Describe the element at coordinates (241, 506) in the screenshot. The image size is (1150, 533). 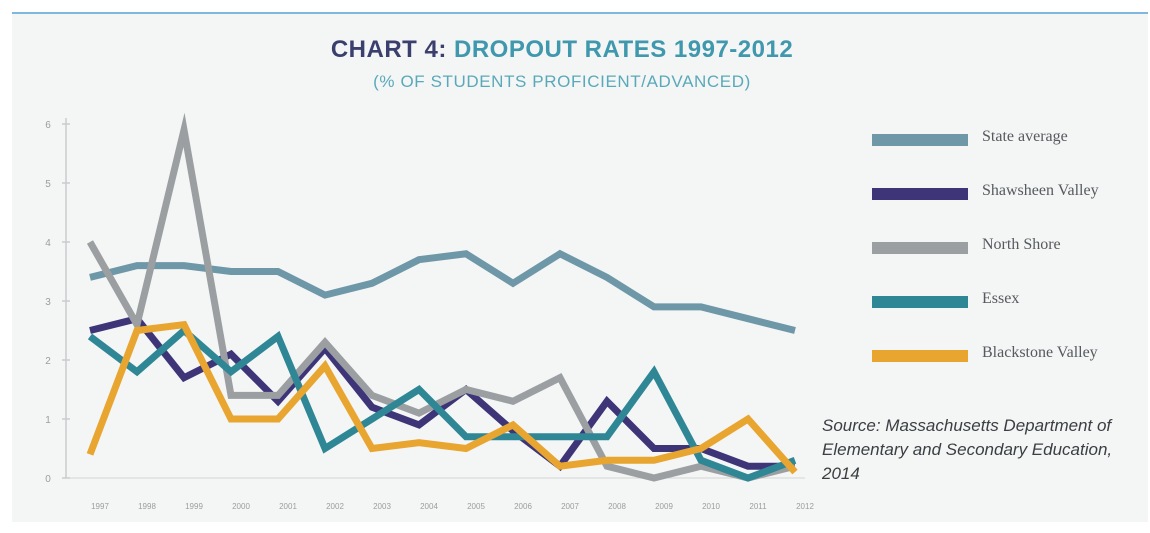
I see `x-tick-label: 2000` at that location.